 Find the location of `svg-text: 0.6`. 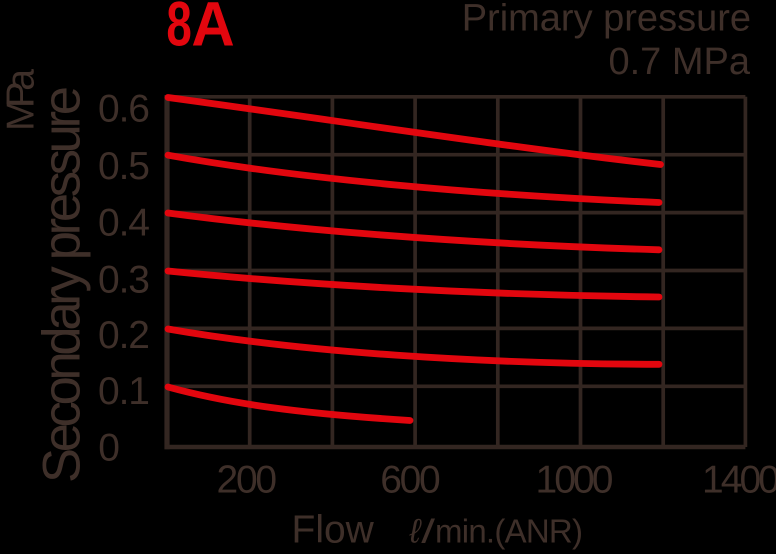

svg-text: 0.6 is located at coordinates (124, 108).